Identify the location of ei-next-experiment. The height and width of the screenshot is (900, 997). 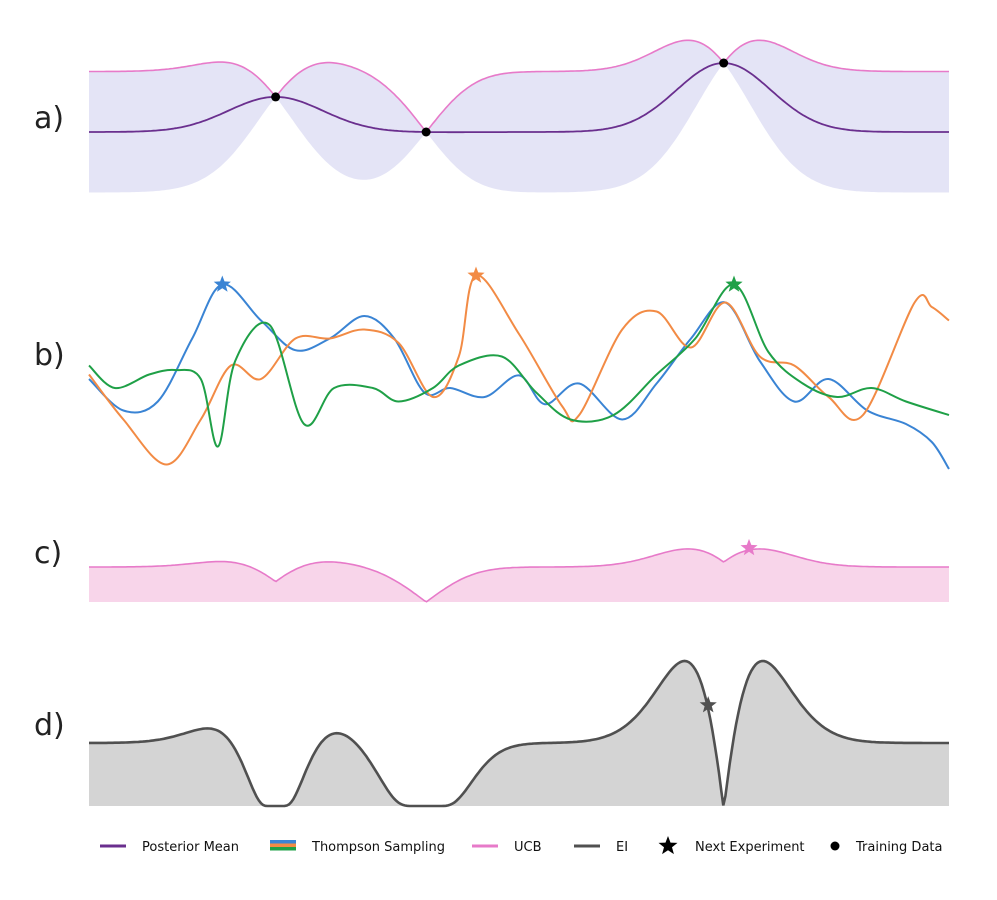
(708, 704).